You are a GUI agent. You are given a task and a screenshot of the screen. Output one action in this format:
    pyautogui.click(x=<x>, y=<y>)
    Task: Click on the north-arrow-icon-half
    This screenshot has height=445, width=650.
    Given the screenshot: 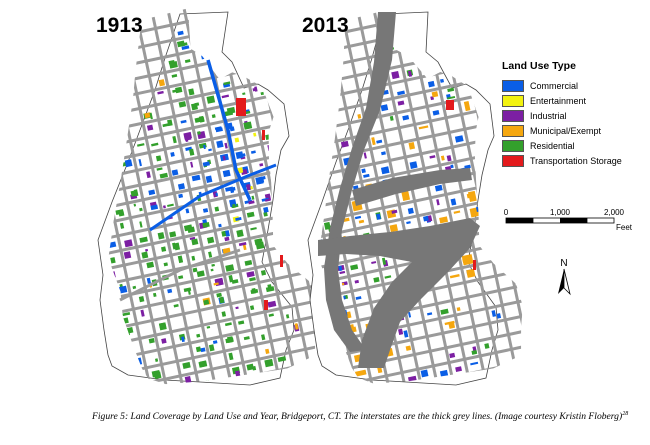 What is the action you would take?
    pyautogui.click(x=567, y=282)
    